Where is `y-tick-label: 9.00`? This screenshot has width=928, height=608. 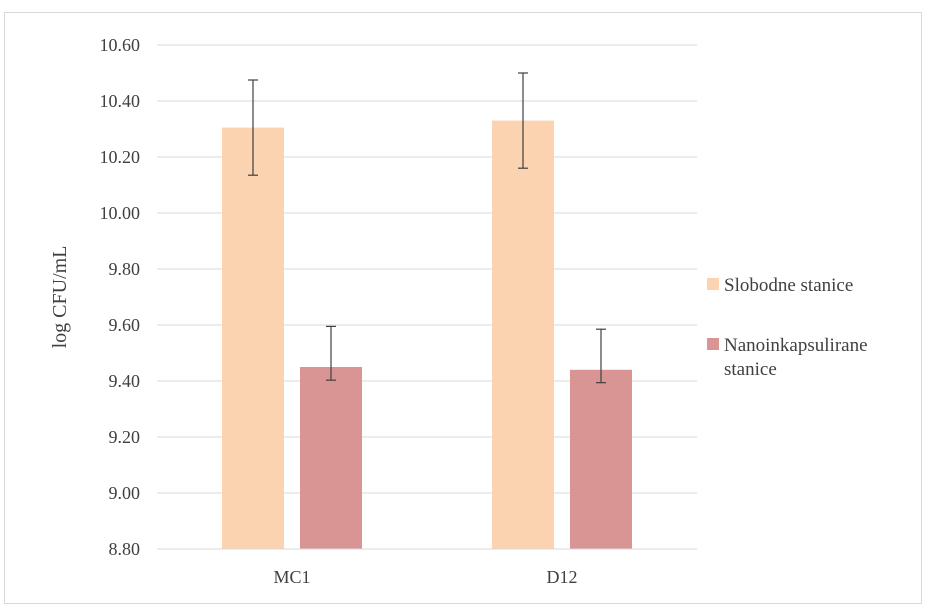 y-tick-label: 9.00 is located at coordinates (125, 493).